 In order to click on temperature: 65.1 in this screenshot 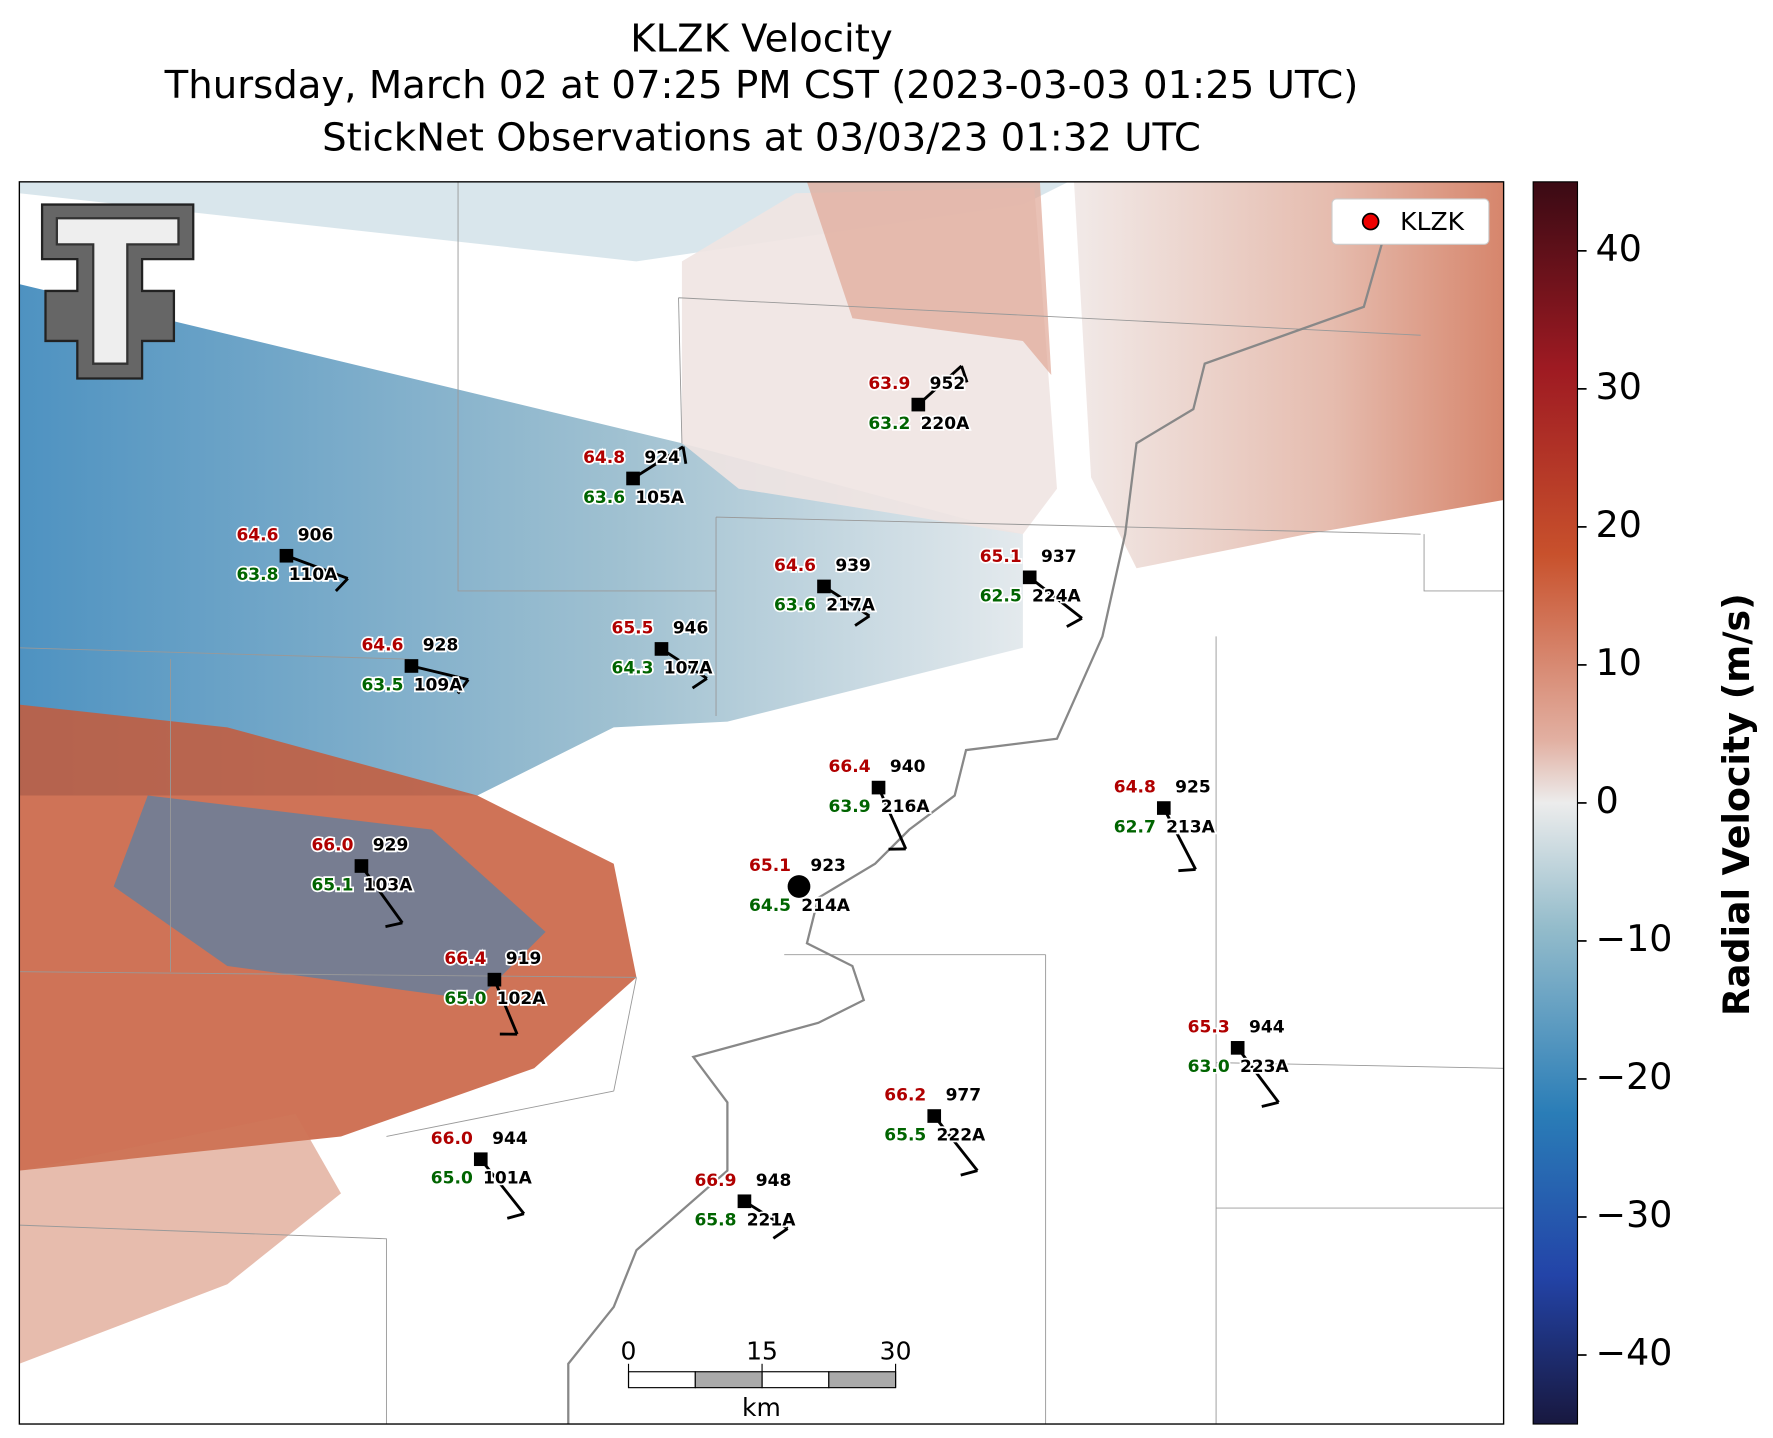, I will do `click(770, 866)`.